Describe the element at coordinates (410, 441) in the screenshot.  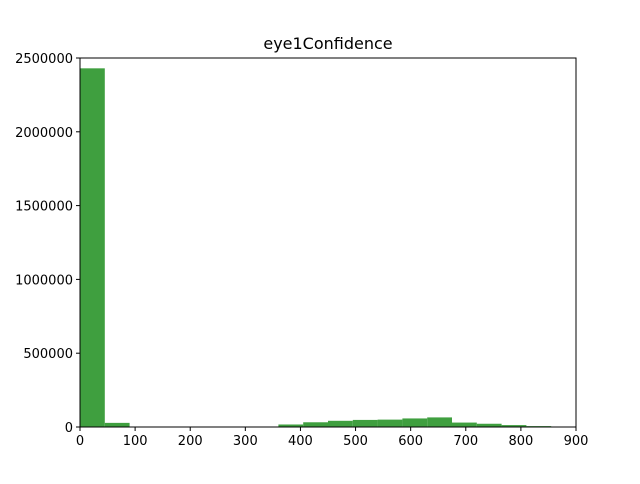
I see `x-tick-label: 600` at that location.